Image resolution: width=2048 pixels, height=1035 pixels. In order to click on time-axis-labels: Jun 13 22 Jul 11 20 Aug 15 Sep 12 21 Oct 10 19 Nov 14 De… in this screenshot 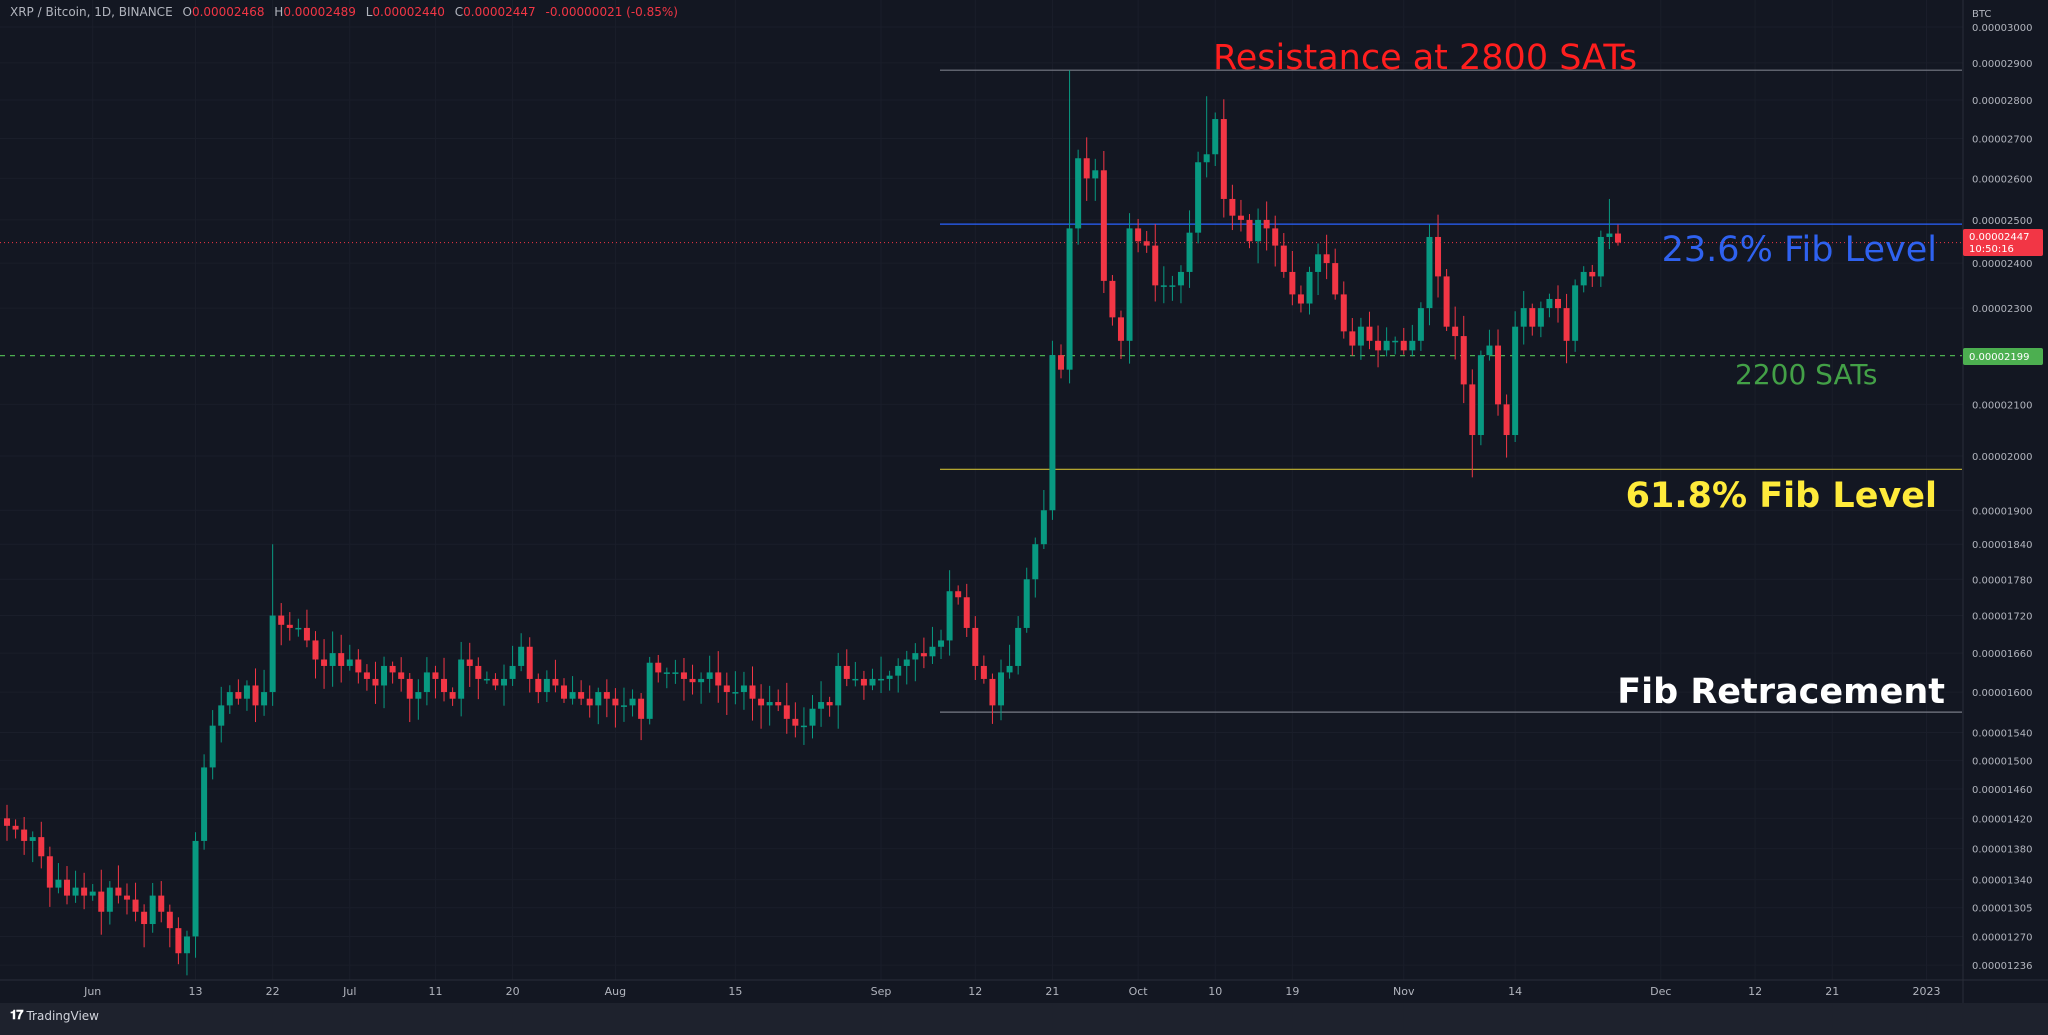, I will do `click(1011, 991)`.